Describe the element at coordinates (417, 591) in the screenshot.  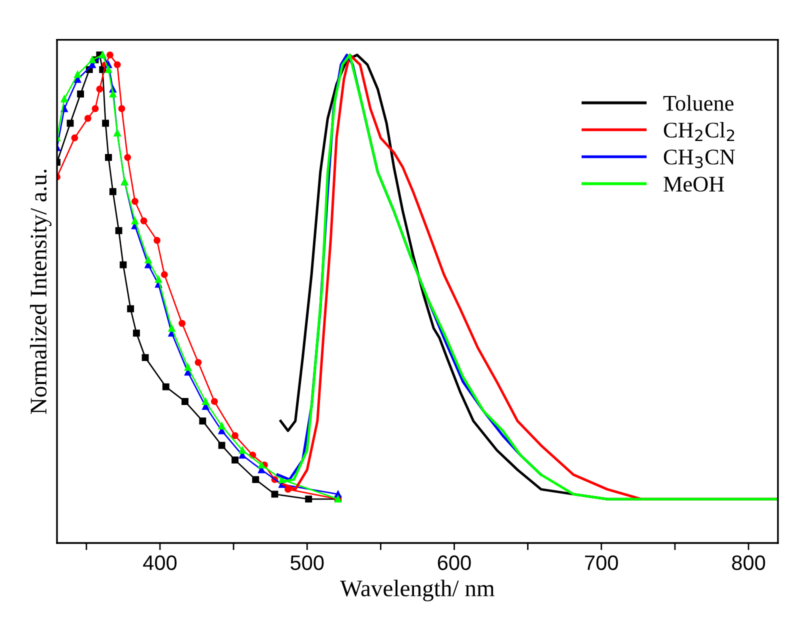
I see `x-axis-title: Wavelength/ nm` at that location.